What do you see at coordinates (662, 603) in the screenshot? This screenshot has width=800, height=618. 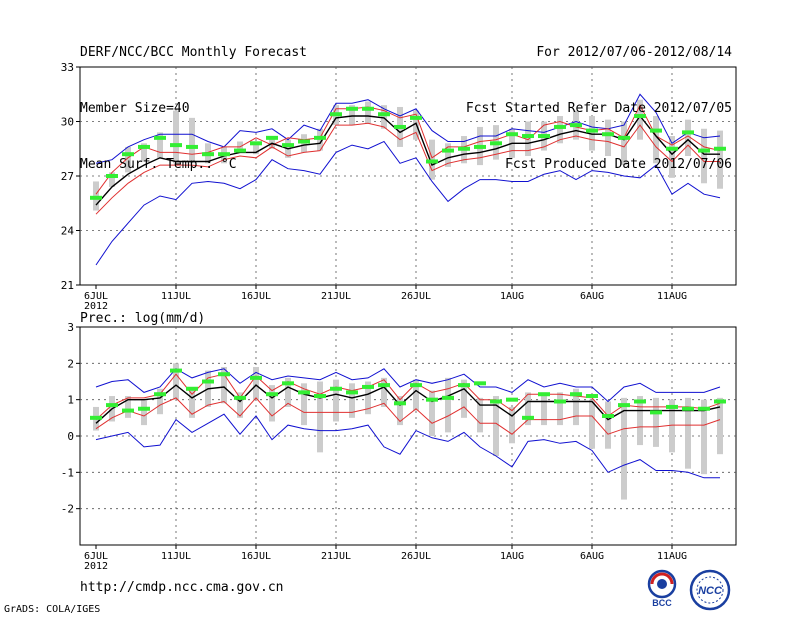 I see `bcc-logo-text: BCC` at bounding box center [662, 603].